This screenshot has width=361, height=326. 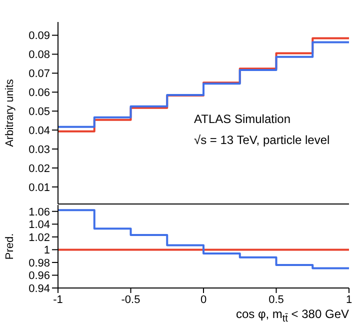 I want to click on x-tick-label: 0, so click(x=203, y=300).